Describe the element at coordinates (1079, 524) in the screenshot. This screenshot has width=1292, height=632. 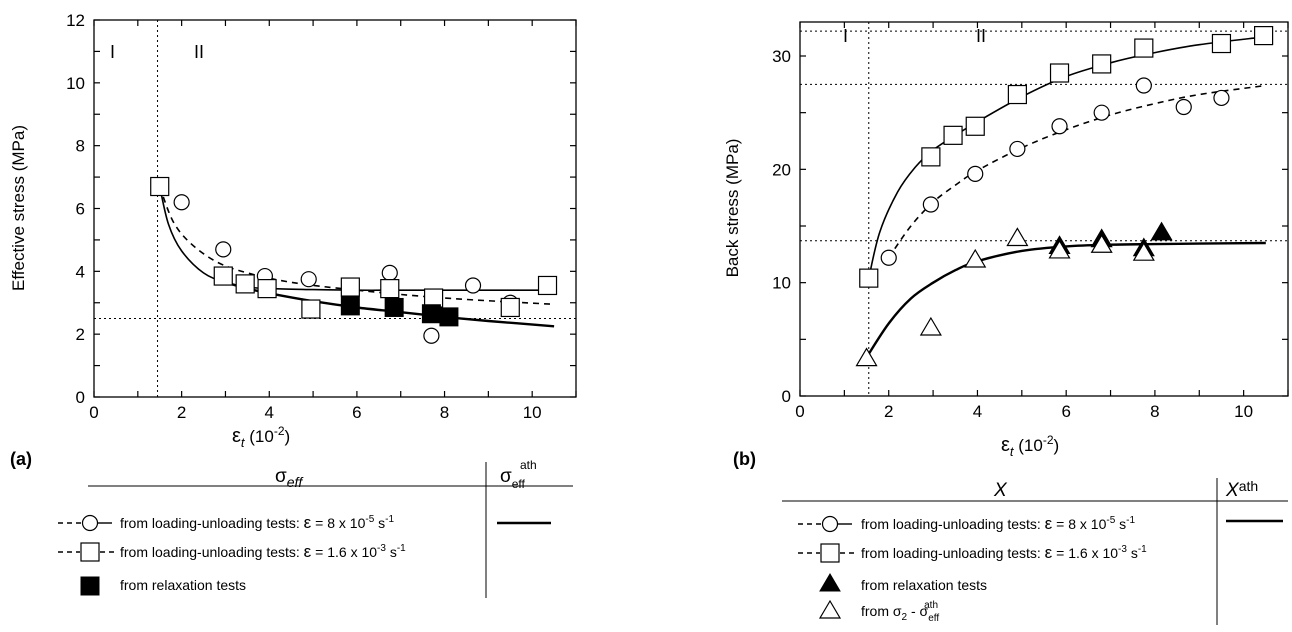
I see `legend-b-row1-rate: = 8 x 10` at that location.